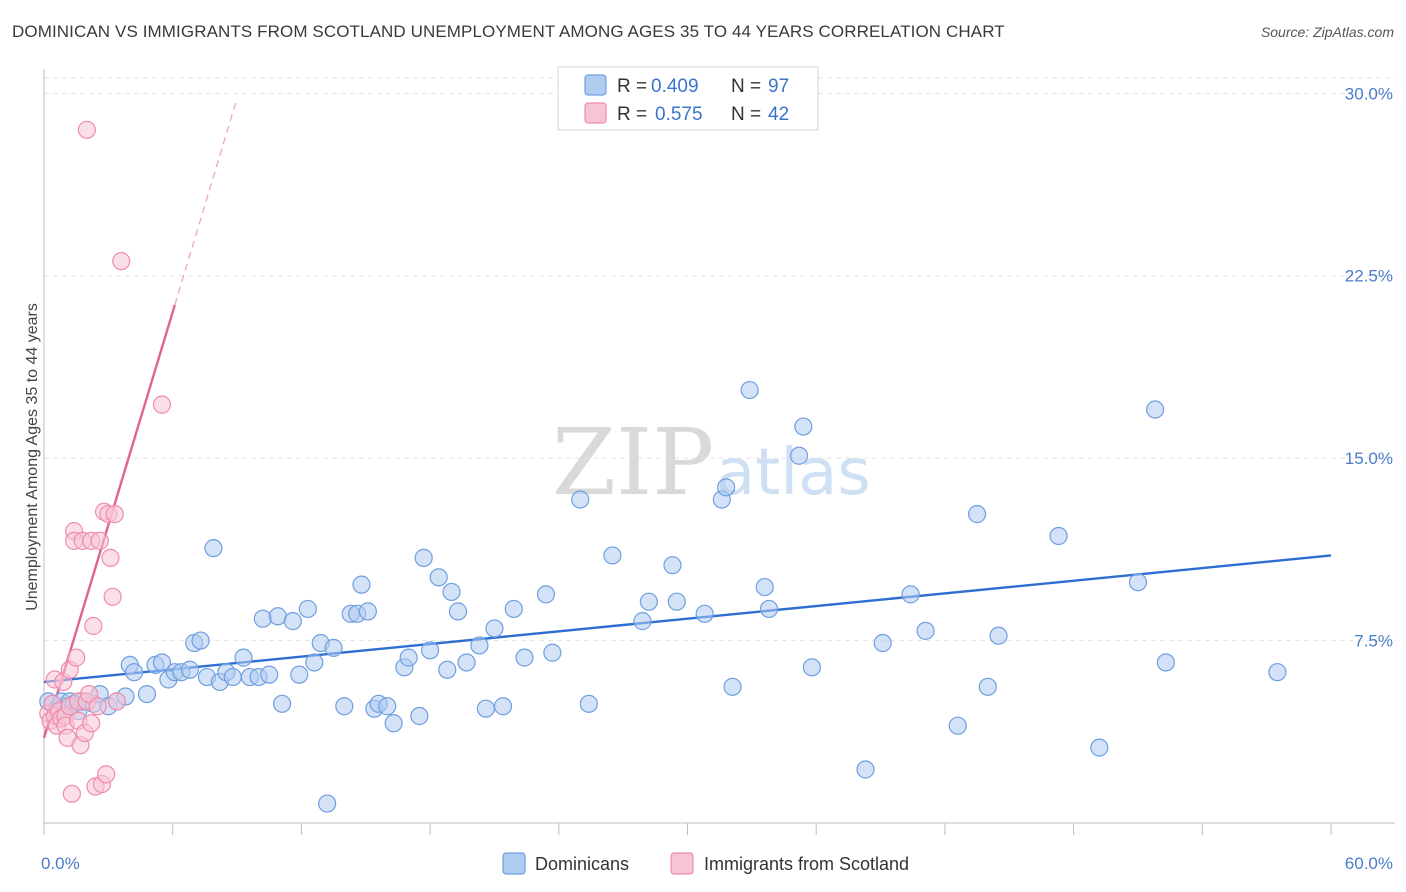 The width and height of the screenshot is (1406, 892). I want to click on scotland-trend-extension, so click(206, 201).